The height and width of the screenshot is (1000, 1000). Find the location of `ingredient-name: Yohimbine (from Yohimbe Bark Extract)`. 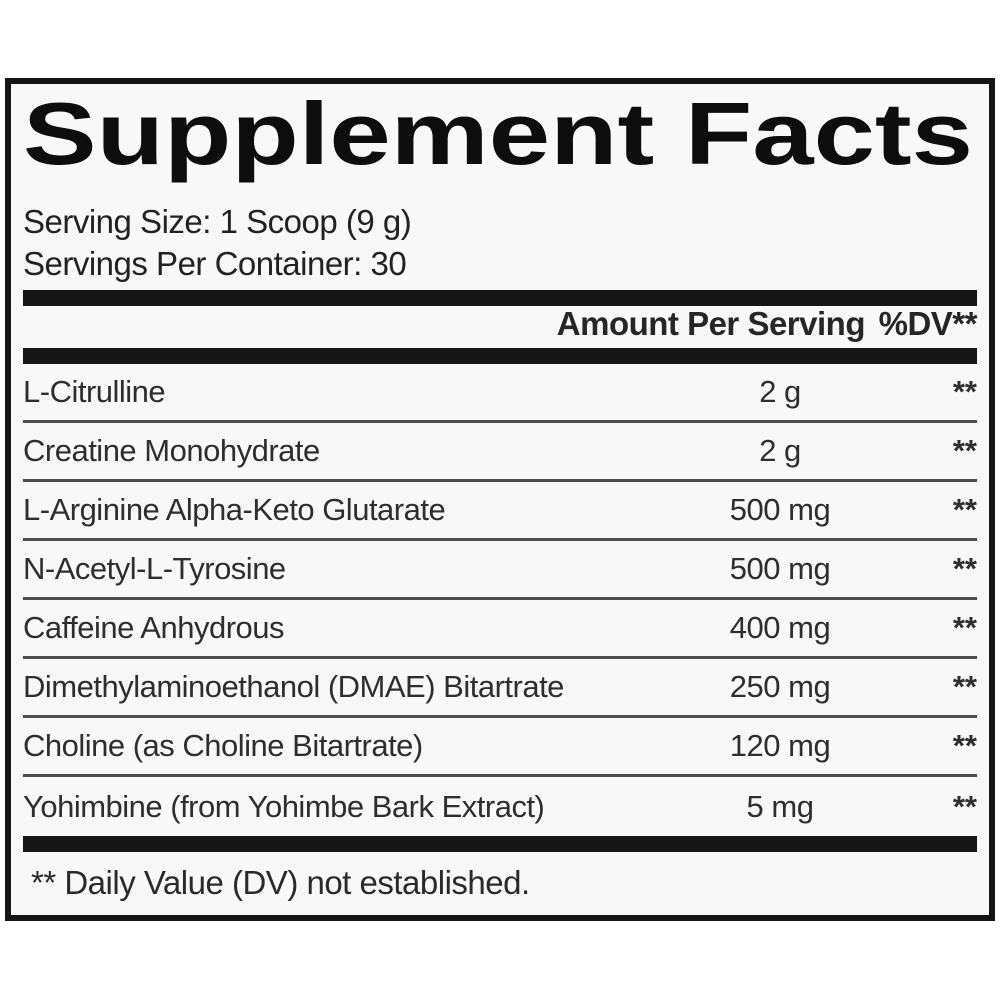

ingredient-name: Yohimbine (from Yohimbe Bark Extract) is located at coordinates (284, 806).